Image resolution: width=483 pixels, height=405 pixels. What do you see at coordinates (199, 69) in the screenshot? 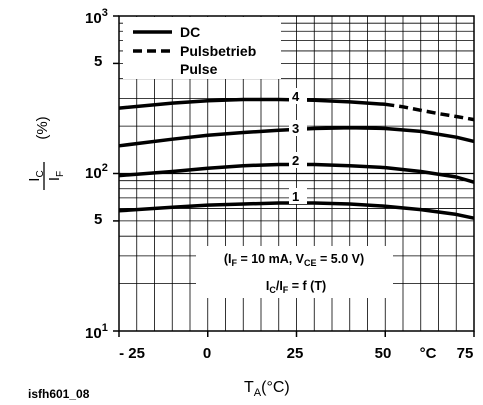
I see `legend-pulse-label: Pulse` at bounding box center [199, 69].